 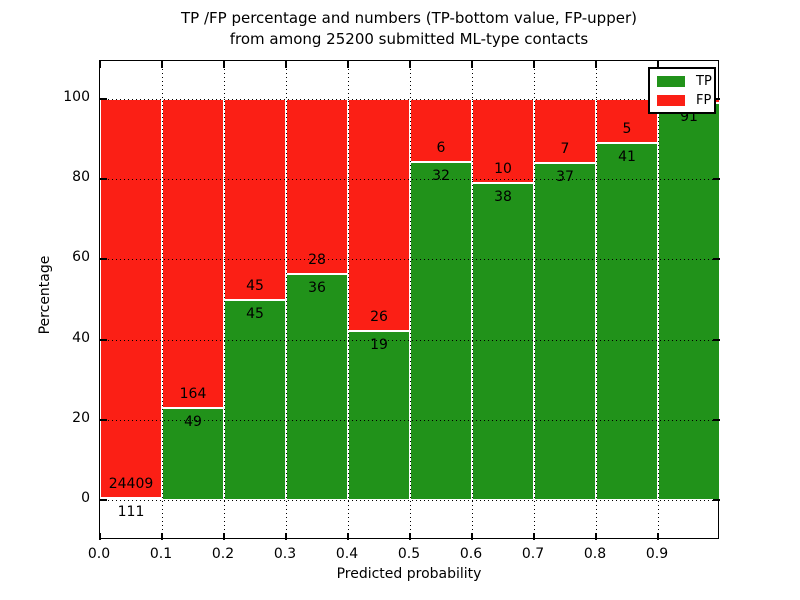 I want to click on x-tick-label: 0.4, so click(x=347, y=554).